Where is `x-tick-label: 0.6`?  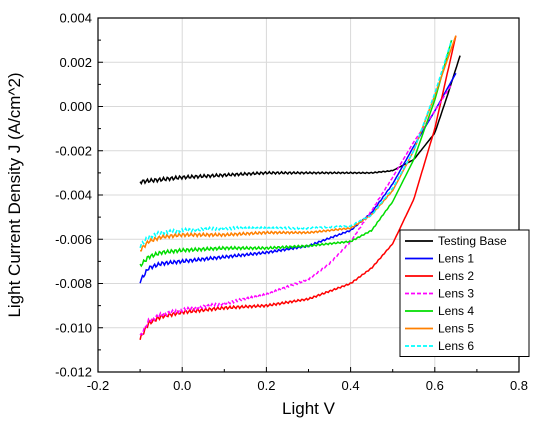
x-tick-label: 0.6 is located at coordinates (435, 385).